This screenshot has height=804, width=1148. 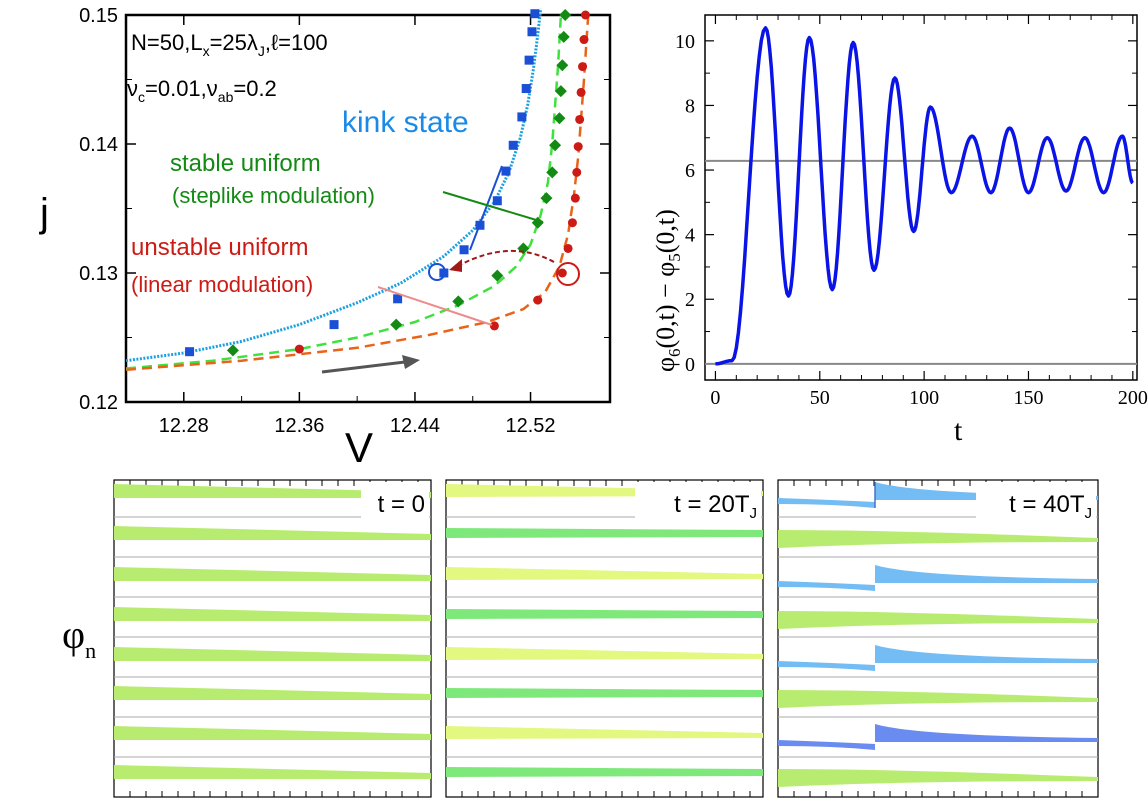 What do you see at coordinates (1028, 398) in the screenshot?
I see `phase-xtick-label: 150` at bounding box center [1028, 398].